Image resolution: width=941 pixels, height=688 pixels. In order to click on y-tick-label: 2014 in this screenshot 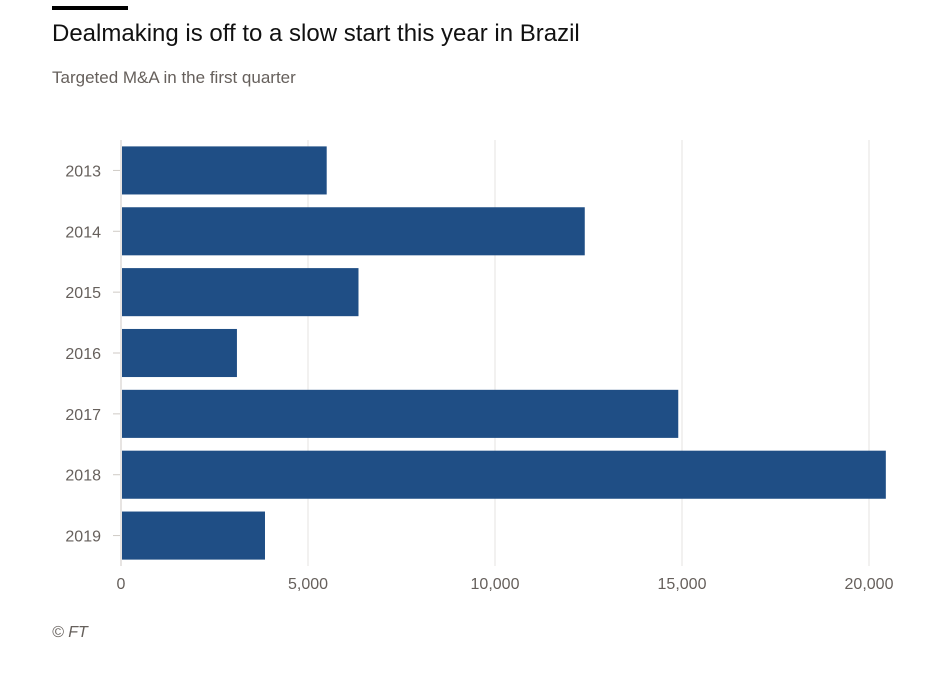, I will do `click(83, 232)`.